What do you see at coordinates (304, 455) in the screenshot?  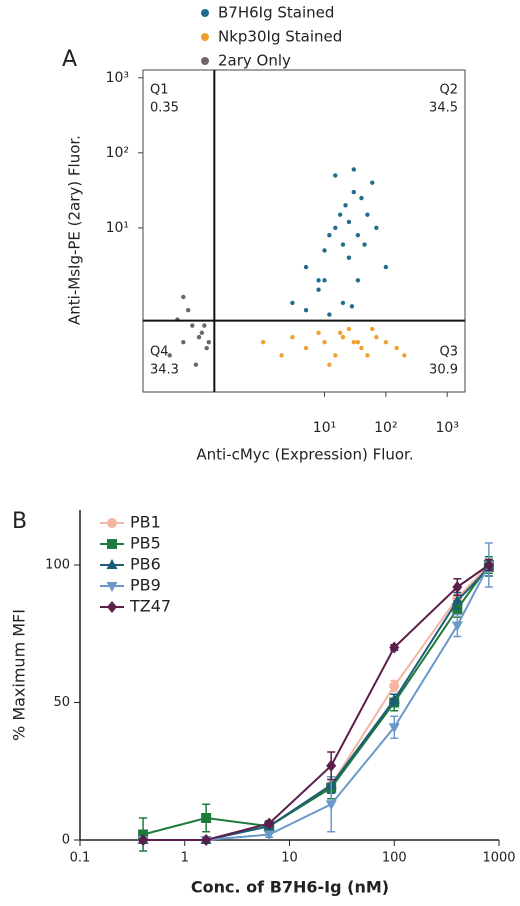 I see `x-axis-title: Anti-cMyc (Expression) Fluor.` at bounding box center [304, 455].